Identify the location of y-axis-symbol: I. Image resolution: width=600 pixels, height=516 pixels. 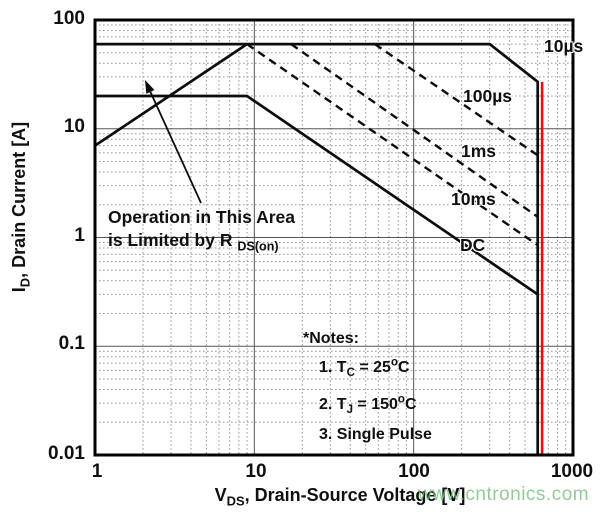
(19, 290).